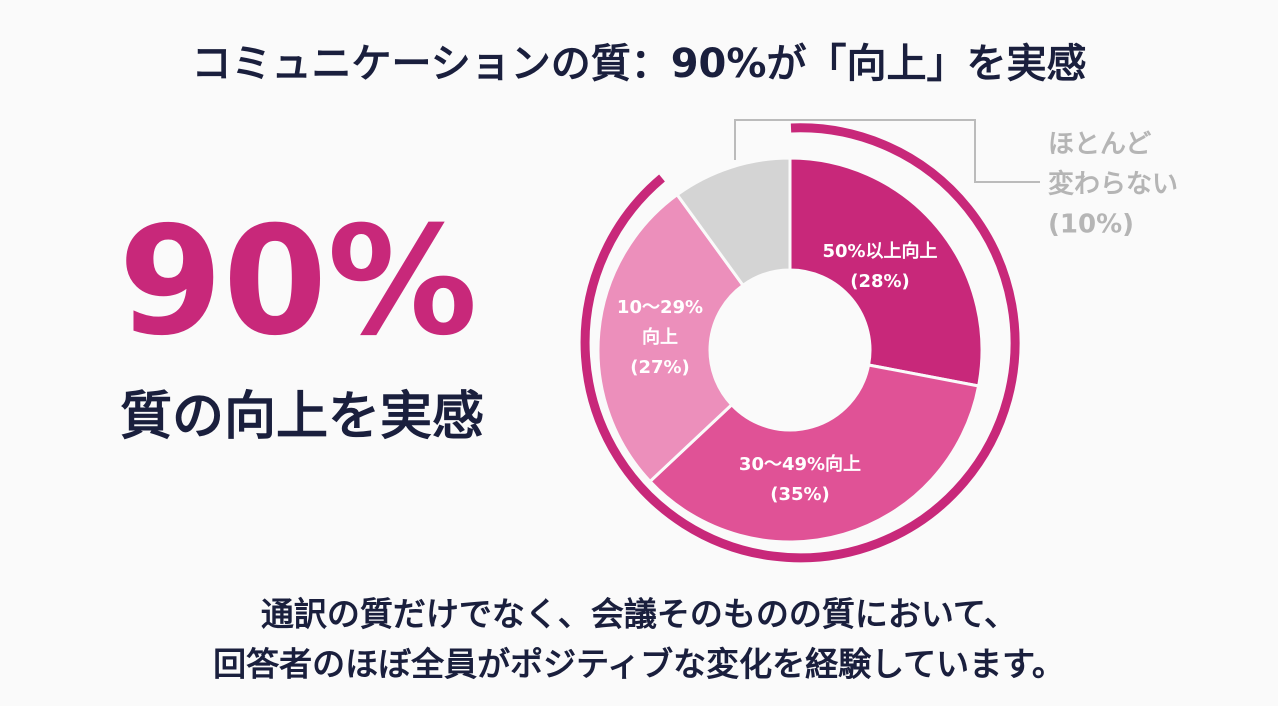  Describe the element at coordinates (800, 494) in the screenshot. I see `value-label: (35%)` at that location.